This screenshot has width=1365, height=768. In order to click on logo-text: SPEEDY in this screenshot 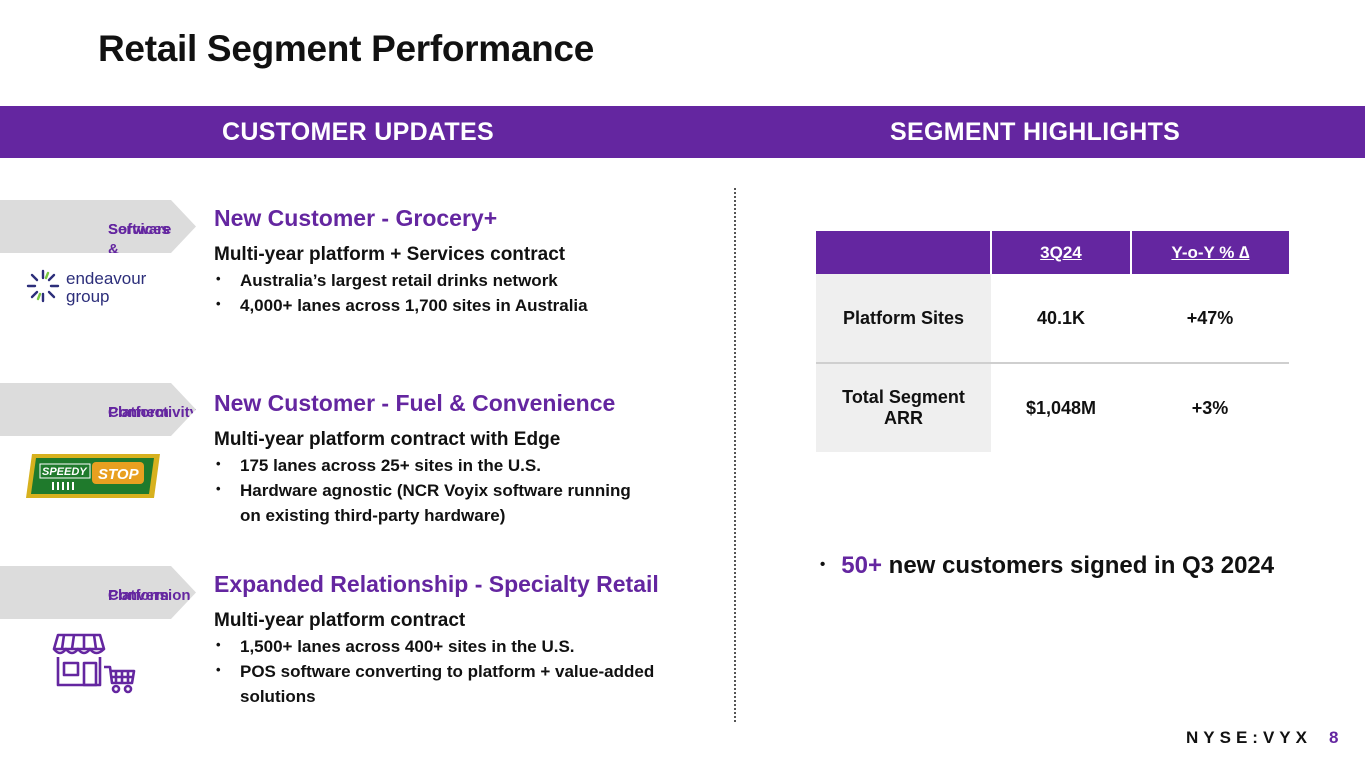, I will do `click(65, 472)`.